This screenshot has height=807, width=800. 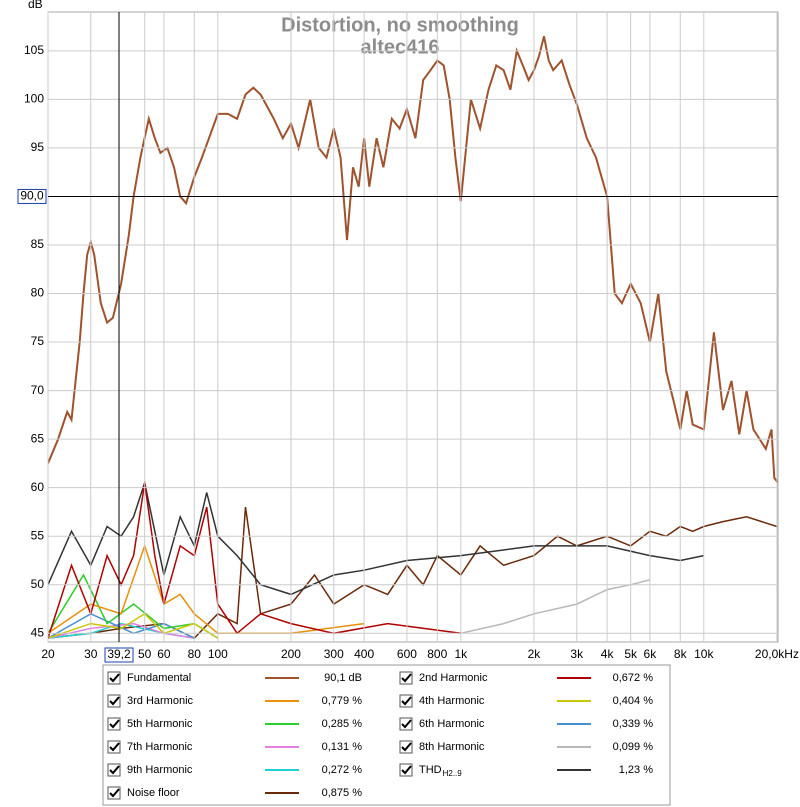 I want to click on legend-name: 4th Harmonic, so click(x=452, y=701).